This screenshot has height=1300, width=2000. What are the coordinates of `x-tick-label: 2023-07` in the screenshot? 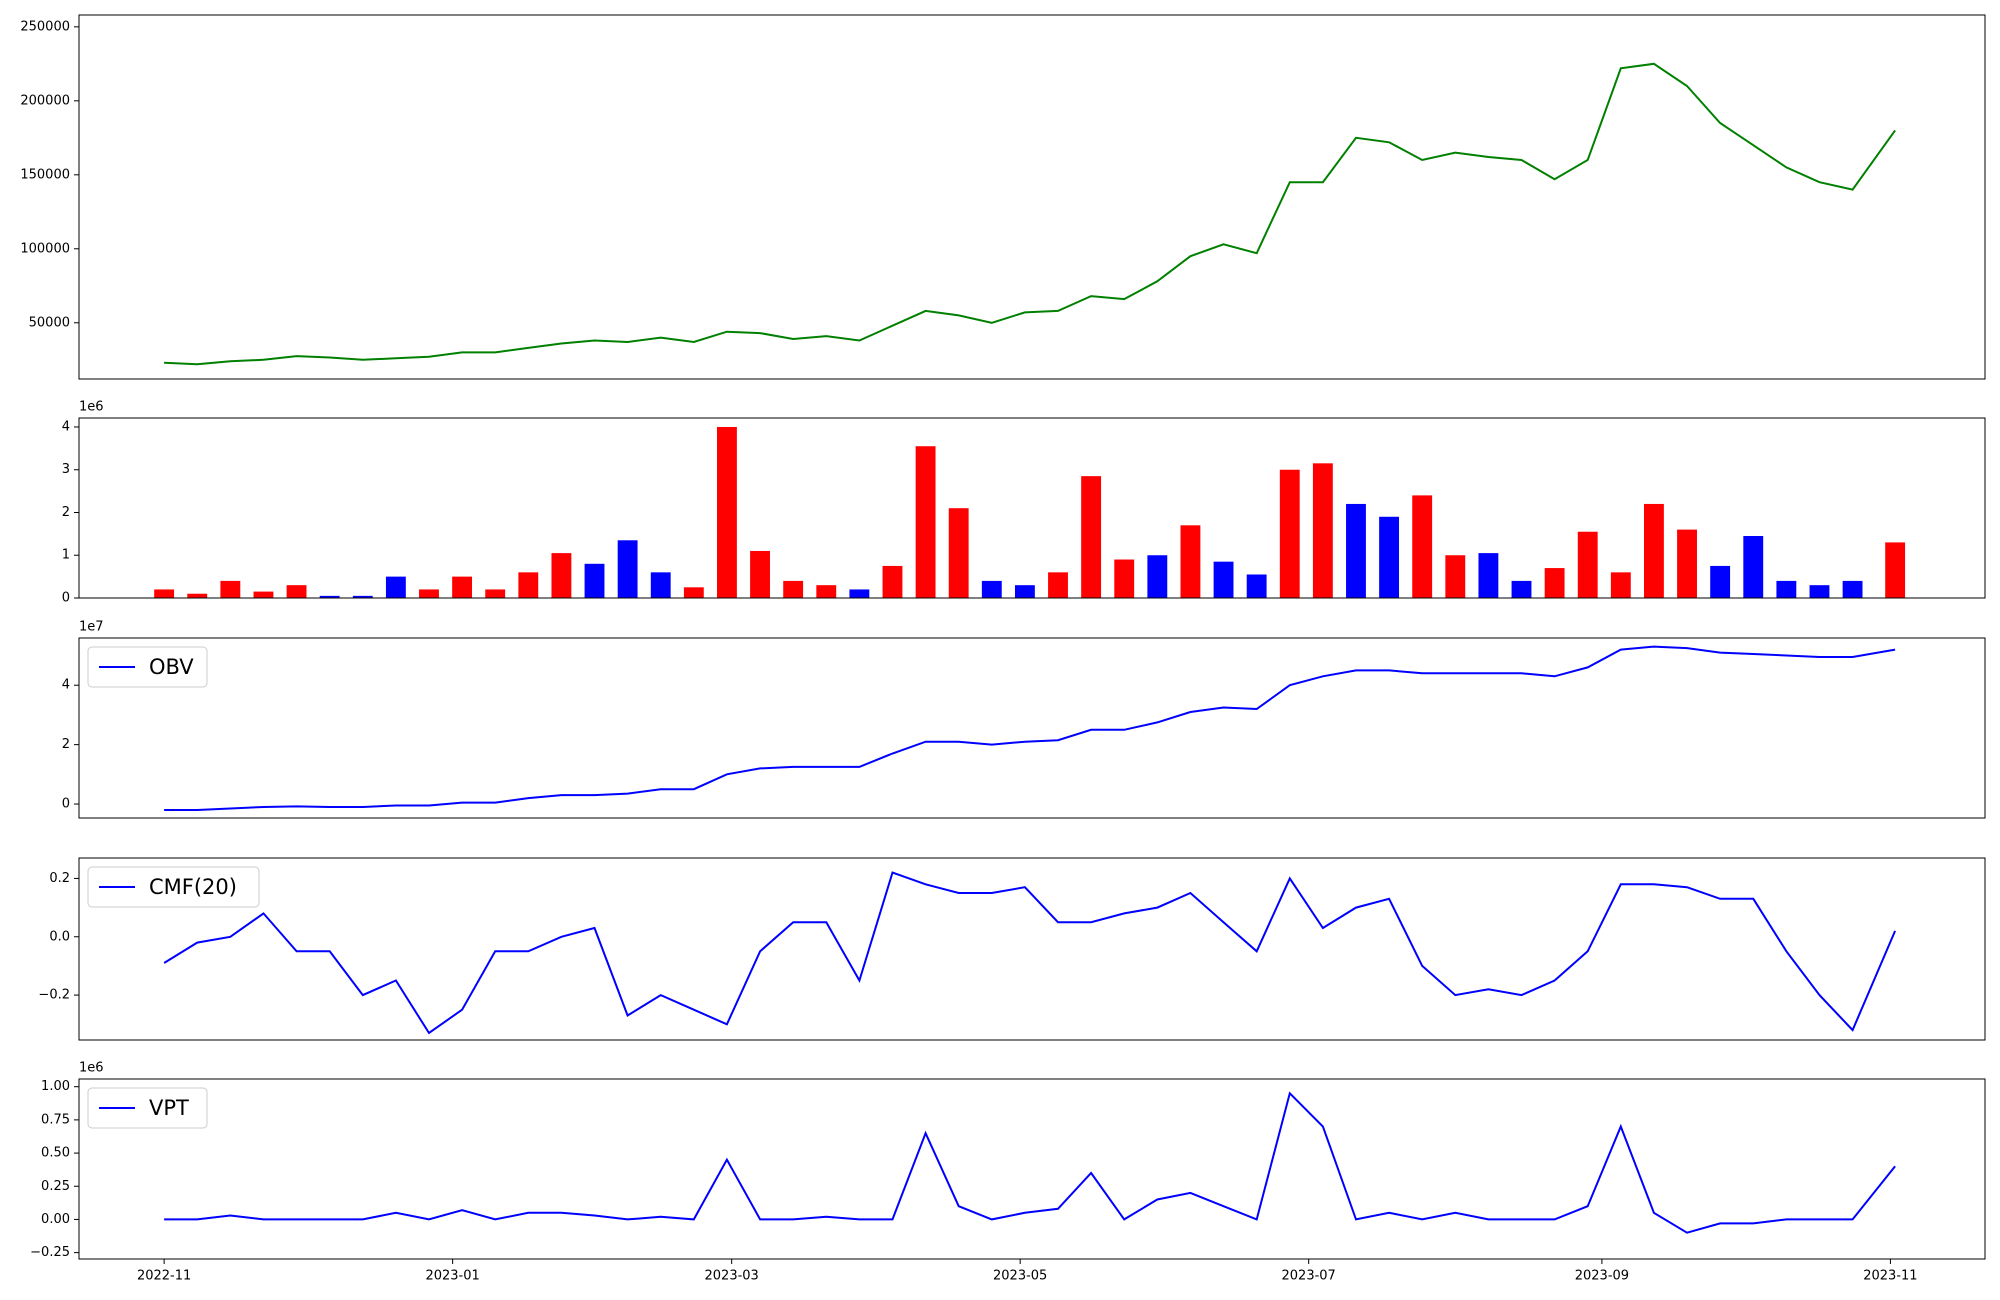 It's located at (1309, 1276).